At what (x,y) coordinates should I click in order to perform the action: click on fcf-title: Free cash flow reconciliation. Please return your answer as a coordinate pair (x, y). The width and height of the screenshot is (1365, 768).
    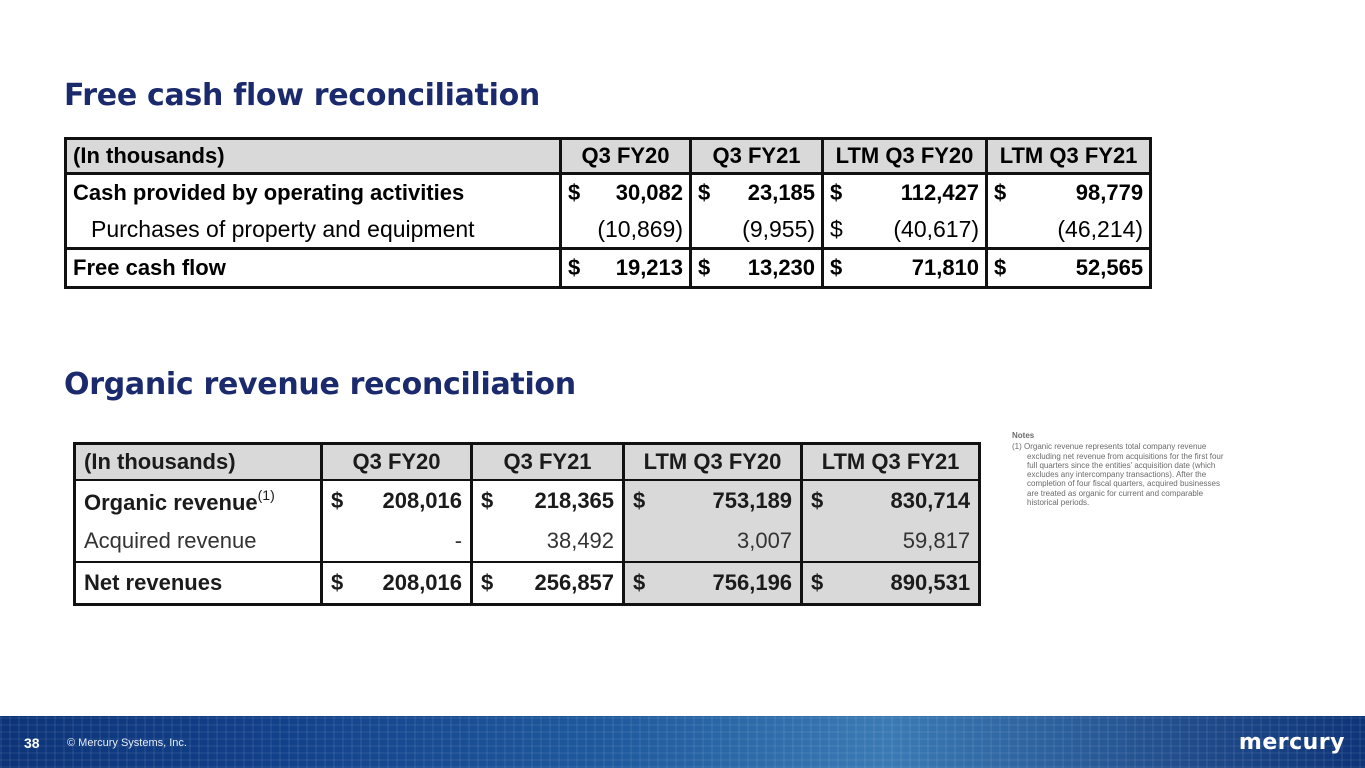
    Looking at the image, I should click on (302, 95).